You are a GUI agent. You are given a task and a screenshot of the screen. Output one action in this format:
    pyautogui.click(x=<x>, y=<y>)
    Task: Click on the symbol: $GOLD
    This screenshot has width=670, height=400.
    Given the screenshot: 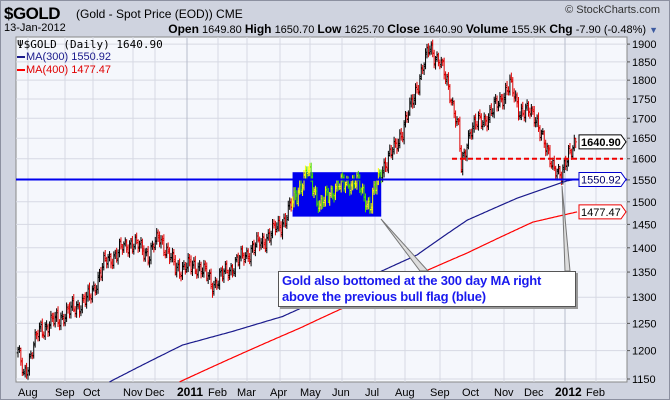 What is the action you would take?
    pyautogui.click(x=32, y=13)
    